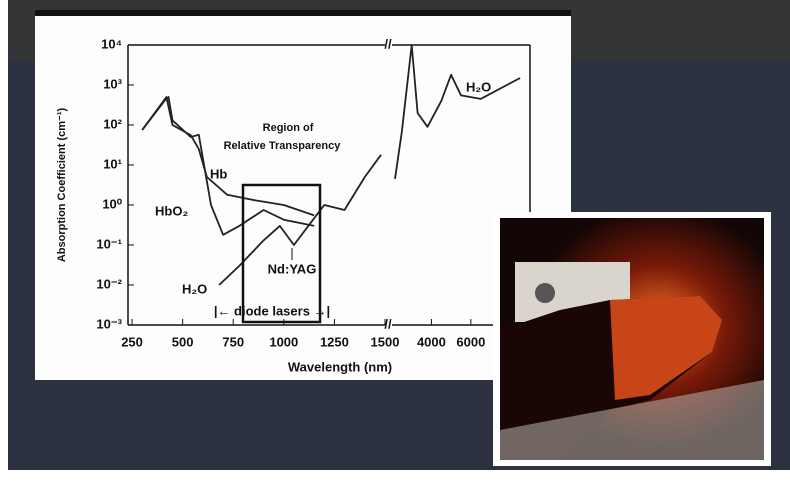 The image size is (790, 483). I want to click on x-tick-label: 1000, so click(283, 341).